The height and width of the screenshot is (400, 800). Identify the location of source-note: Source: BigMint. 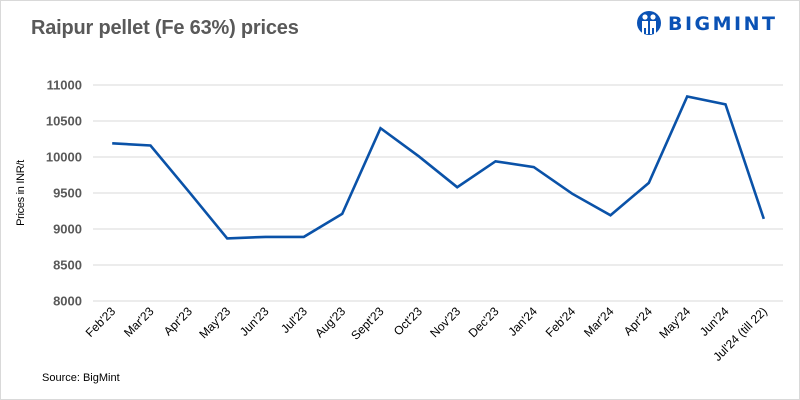
(81, 378).